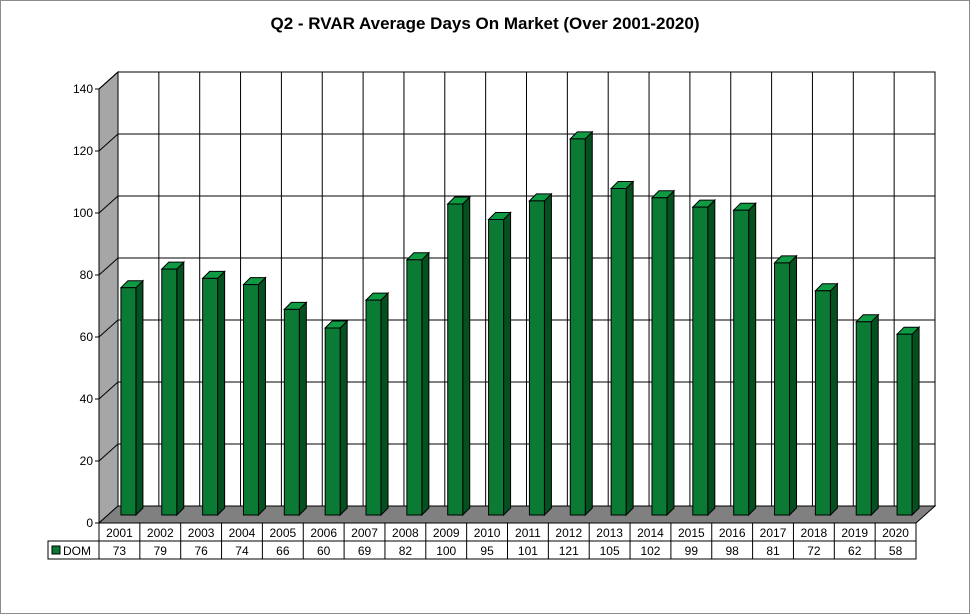 This screenshot has height=614, width=970. Describe the element at coordinates (446, 551) in the screenshot. I see `data-label: 100` at that location.